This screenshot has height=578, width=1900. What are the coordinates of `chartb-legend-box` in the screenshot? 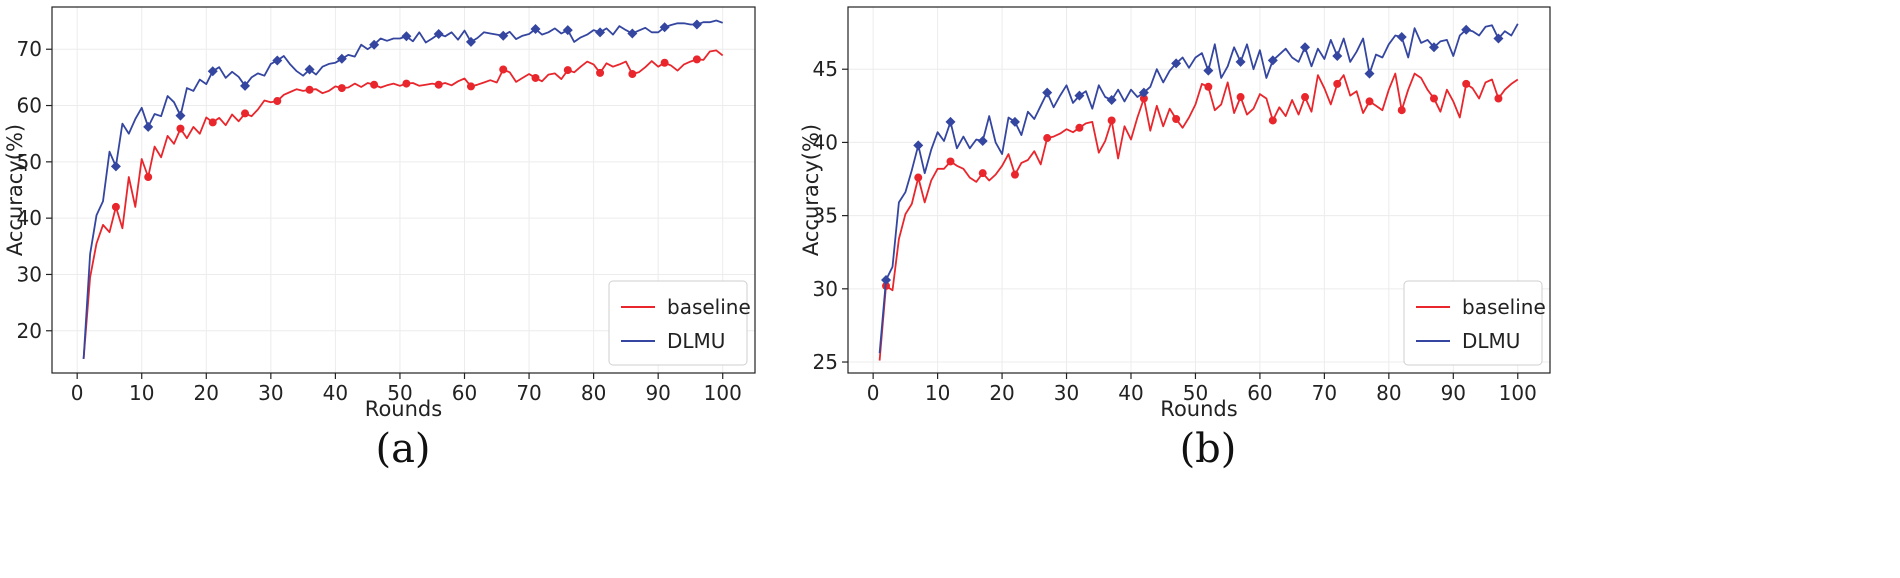 It's located at (1473, 323).